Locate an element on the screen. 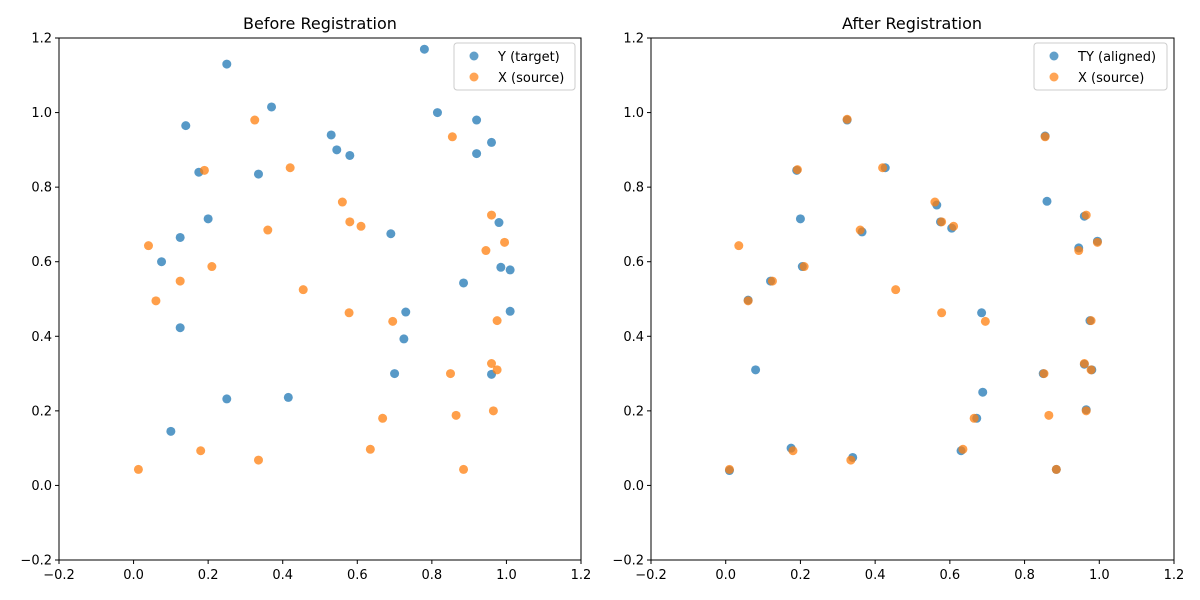 This screenshot has height=600, width=1200. x-tick-label: 0.4 is located at coordinates (875, 575).